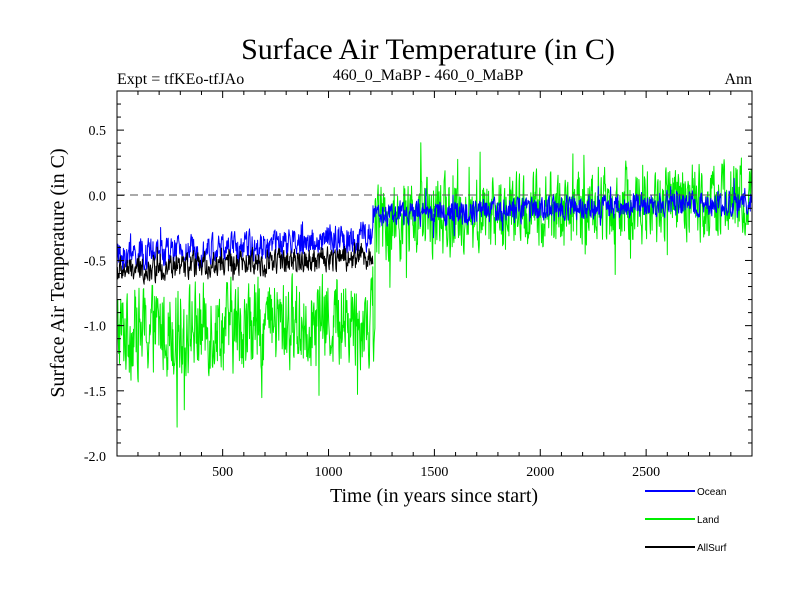 The width and height of the screenshot is (800, 600). What do you see at coordinates (98, 196) in the screenshot?
I see `y-tick-label: 0.0` at bounding box center [98, 196].